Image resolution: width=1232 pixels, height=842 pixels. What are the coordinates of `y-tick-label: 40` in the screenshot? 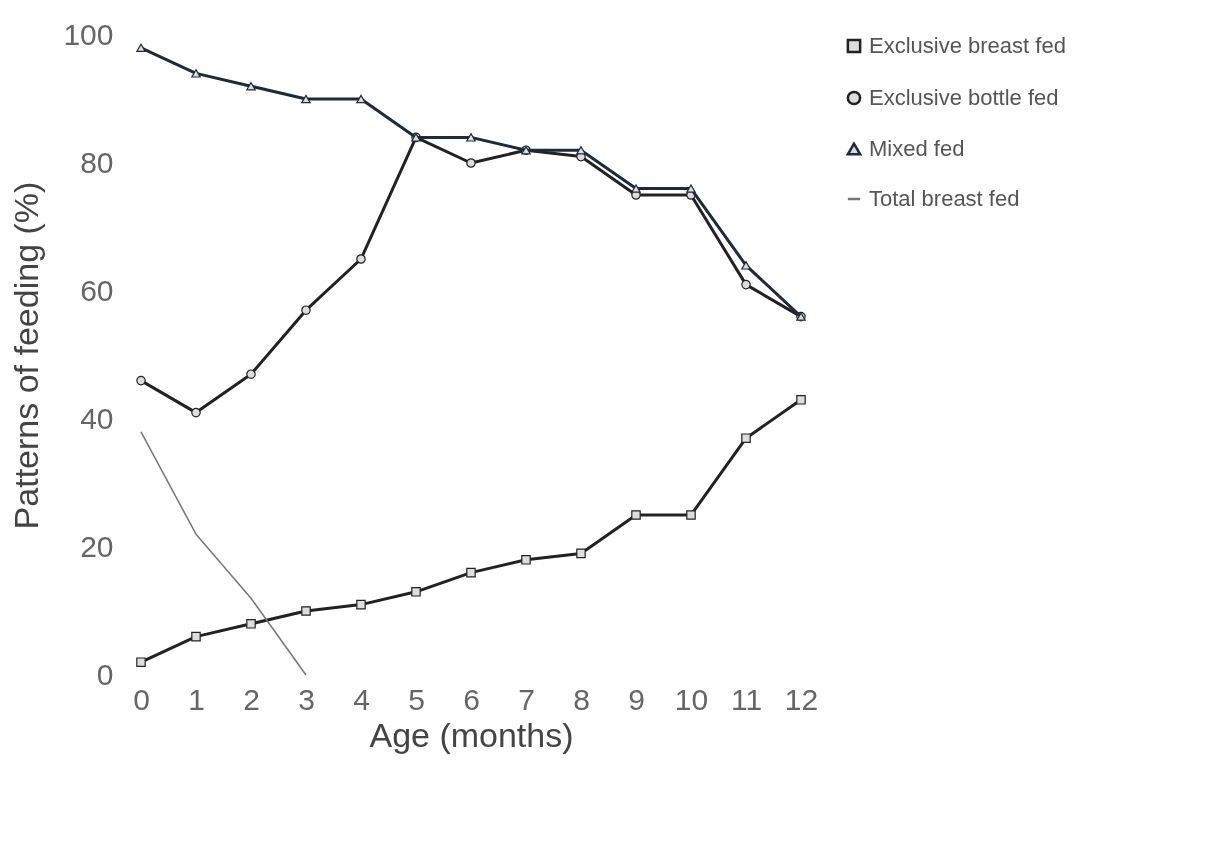 It's located at (97, 418).